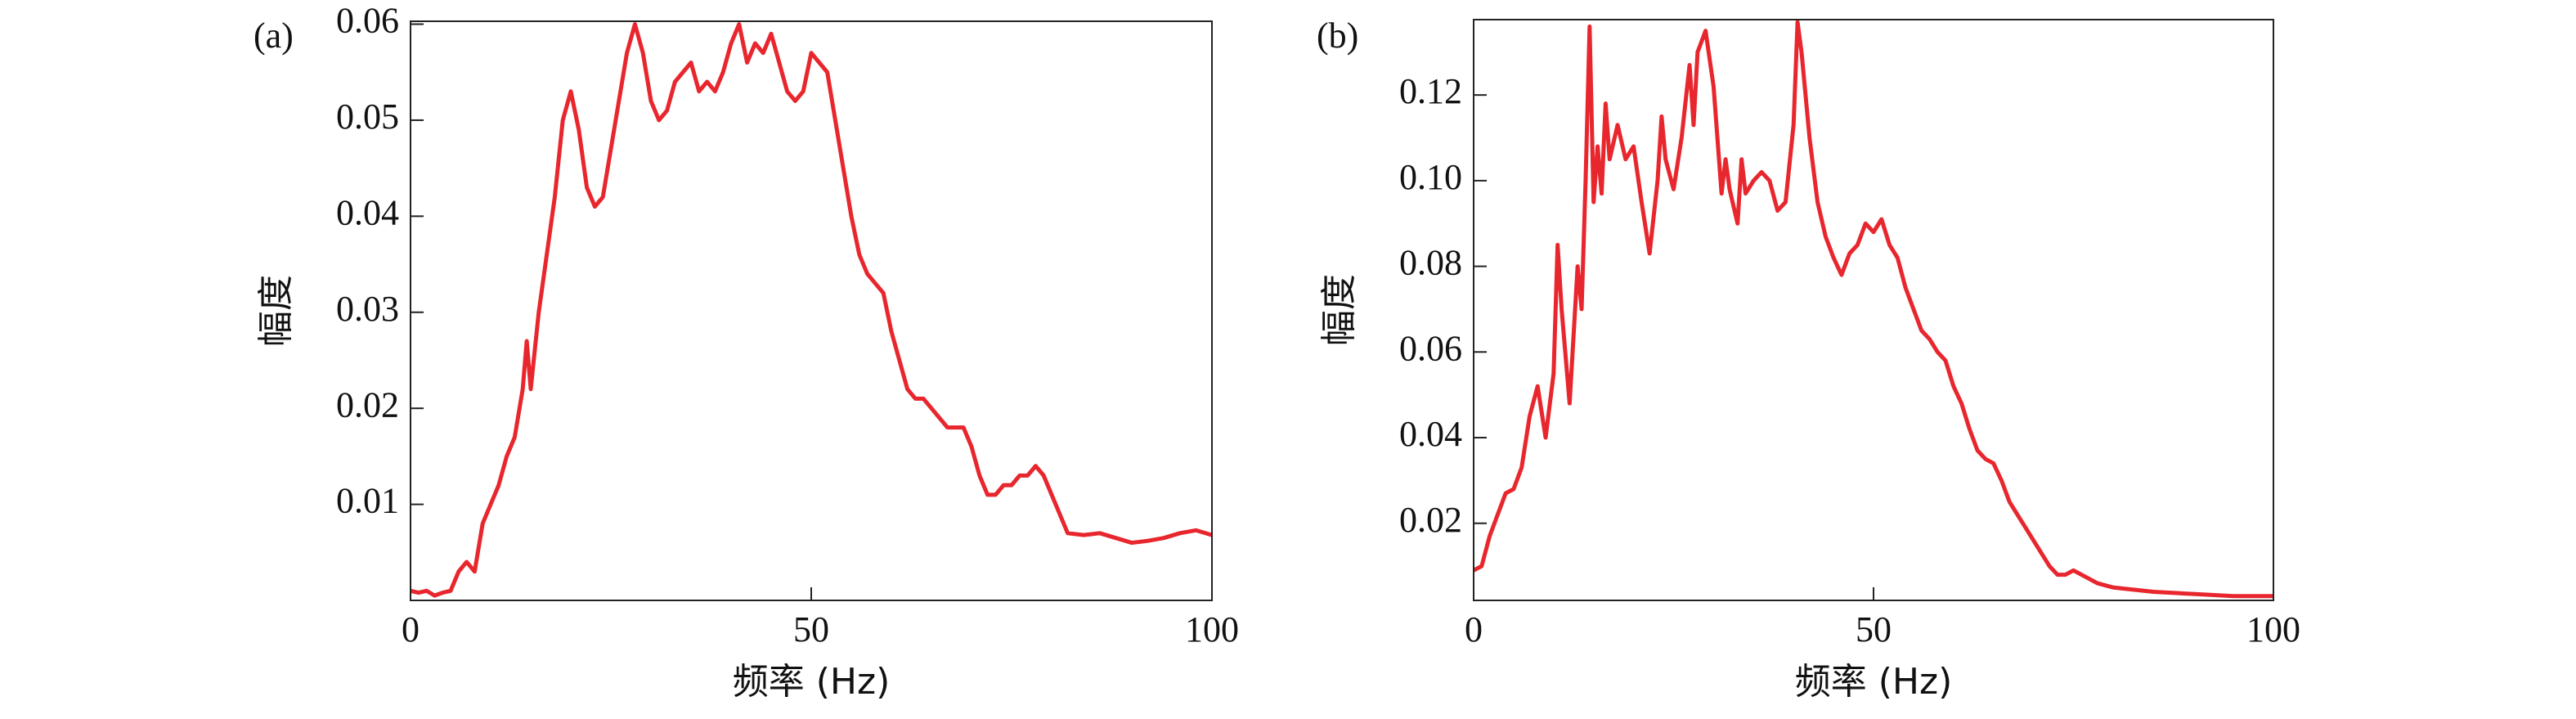 The height and width of the screenshot is (719, 2576). I want to click on y-tick-label: 0.10, so click(1430, 177).